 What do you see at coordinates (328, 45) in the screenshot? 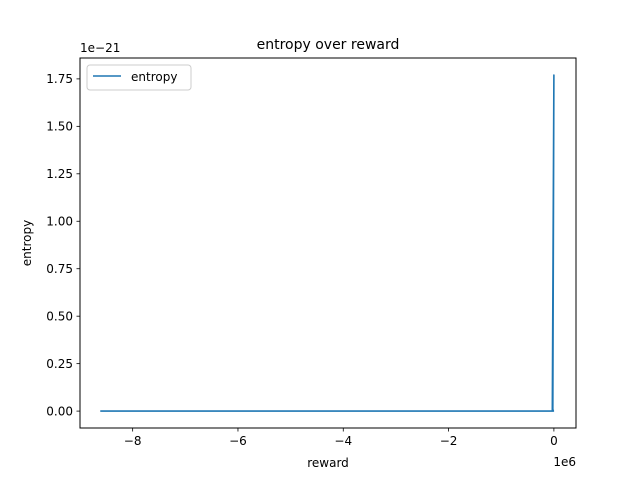
I see `chart-title: entropy over reward` at bounding box center [328, 45].